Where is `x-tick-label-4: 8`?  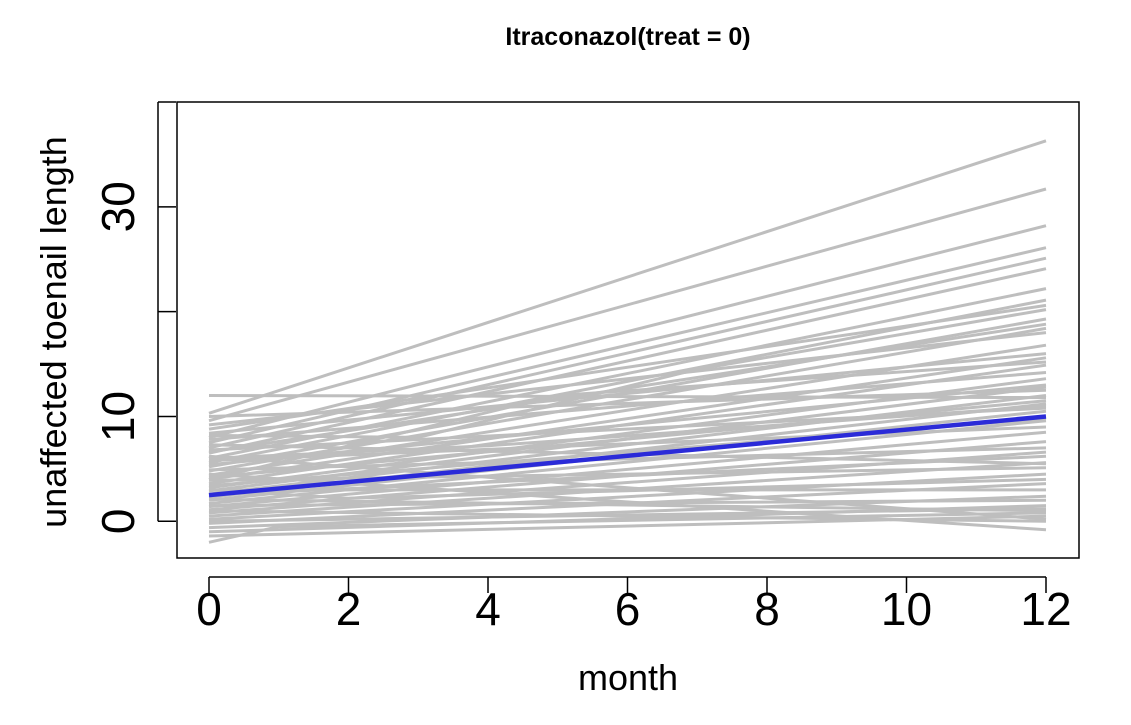 x-tick-label-4: 8 is located at coordinates (767, 609).